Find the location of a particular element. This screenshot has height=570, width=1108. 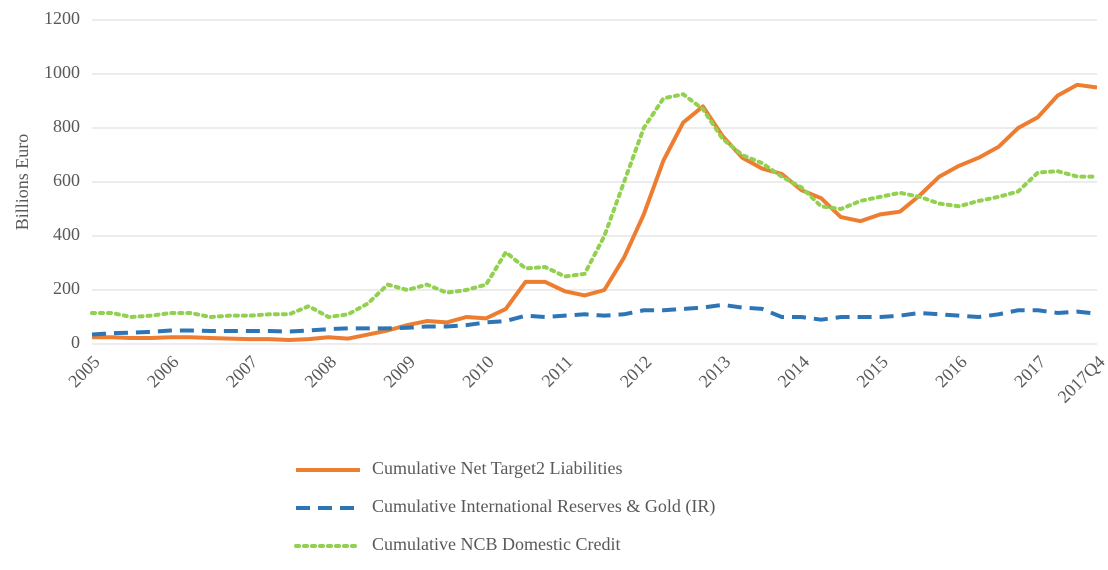

x-tick-label: 2017 is located at coordinates (1030, 372).